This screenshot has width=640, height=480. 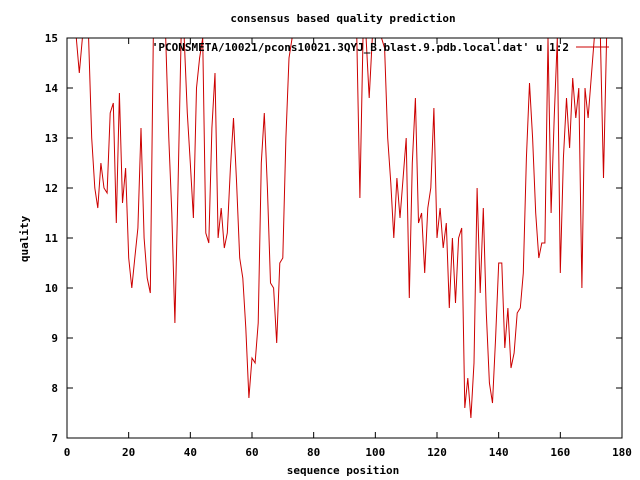 I want to click on chart-title: consensus based quality prediction, so click(x=342, y=18).